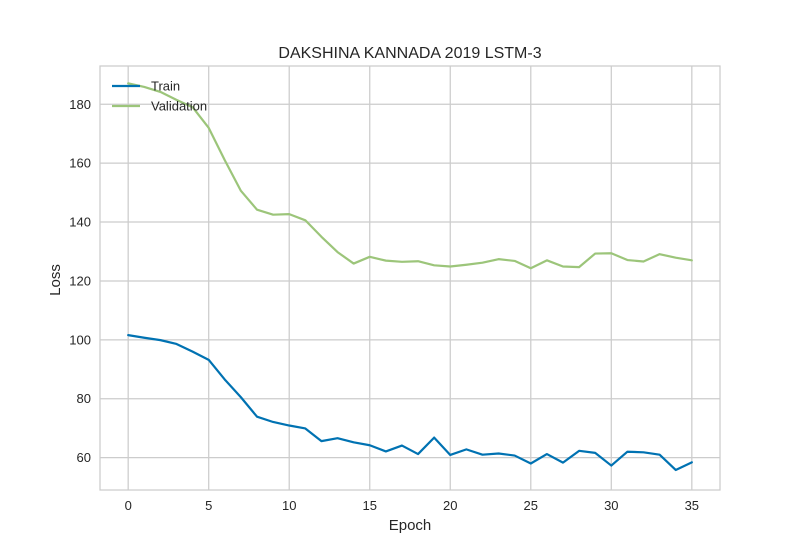 This screenshot has width=800, height=555. What do you see at coordinates (159, 96) in the screenshot?
I see `legend: Train Validation` at bounding box center [159, 96].